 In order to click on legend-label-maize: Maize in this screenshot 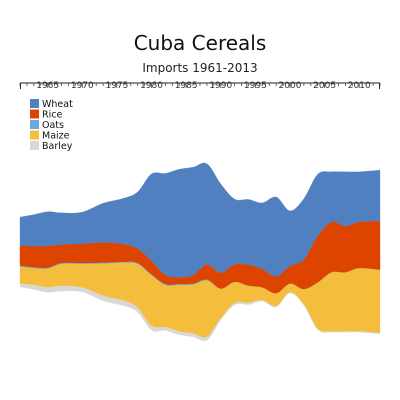, I will do `click(56, 136)`.